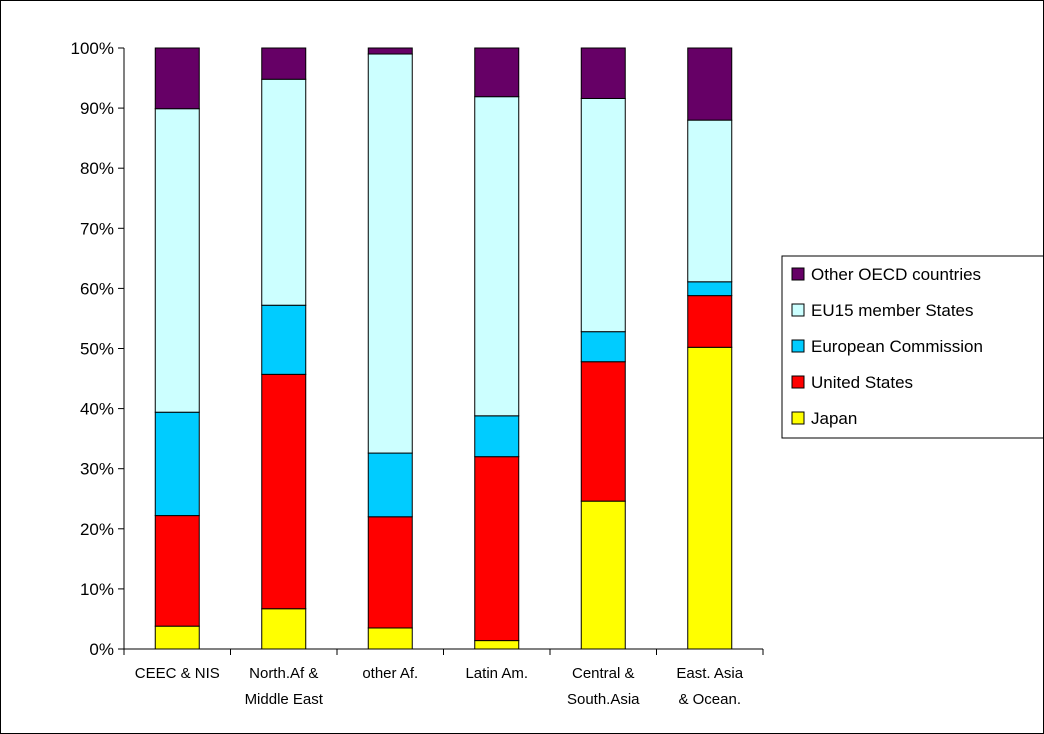 The width and height of the screenshot is (1044, 734). I want to click on x-category-label: North.Af & Middle East, so click(284, 686).